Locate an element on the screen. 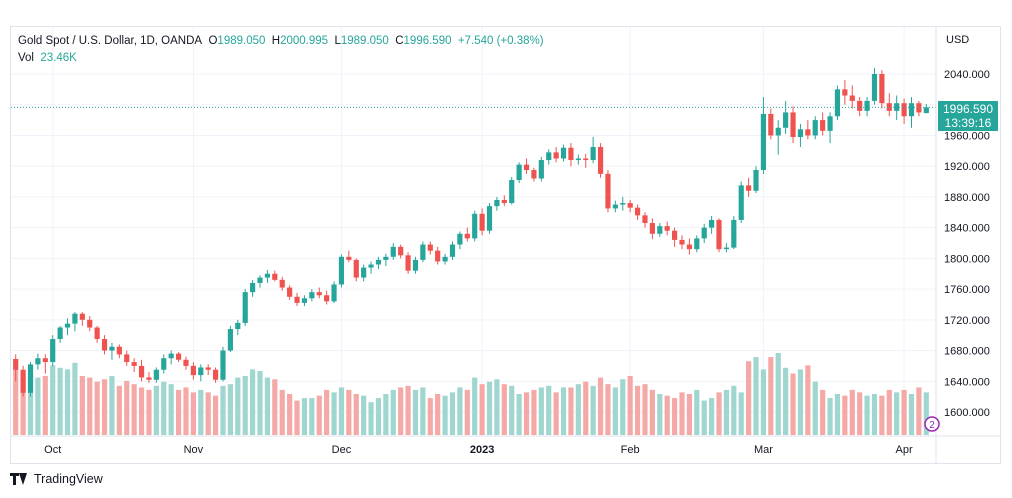  currency-label: USD is located at coordinates (958, 40).